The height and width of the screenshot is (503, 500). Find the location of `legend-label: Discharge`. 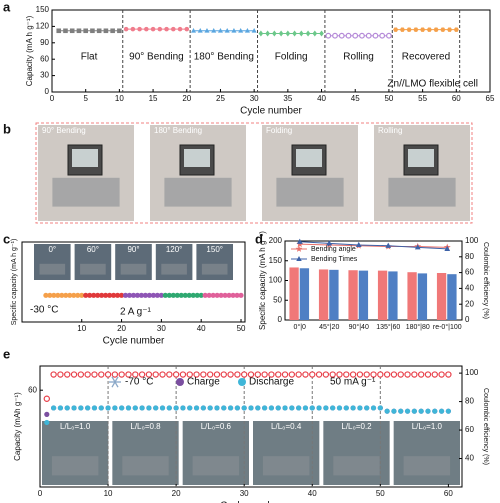

legend-label: Discharge is located at coordinates (271, 382).